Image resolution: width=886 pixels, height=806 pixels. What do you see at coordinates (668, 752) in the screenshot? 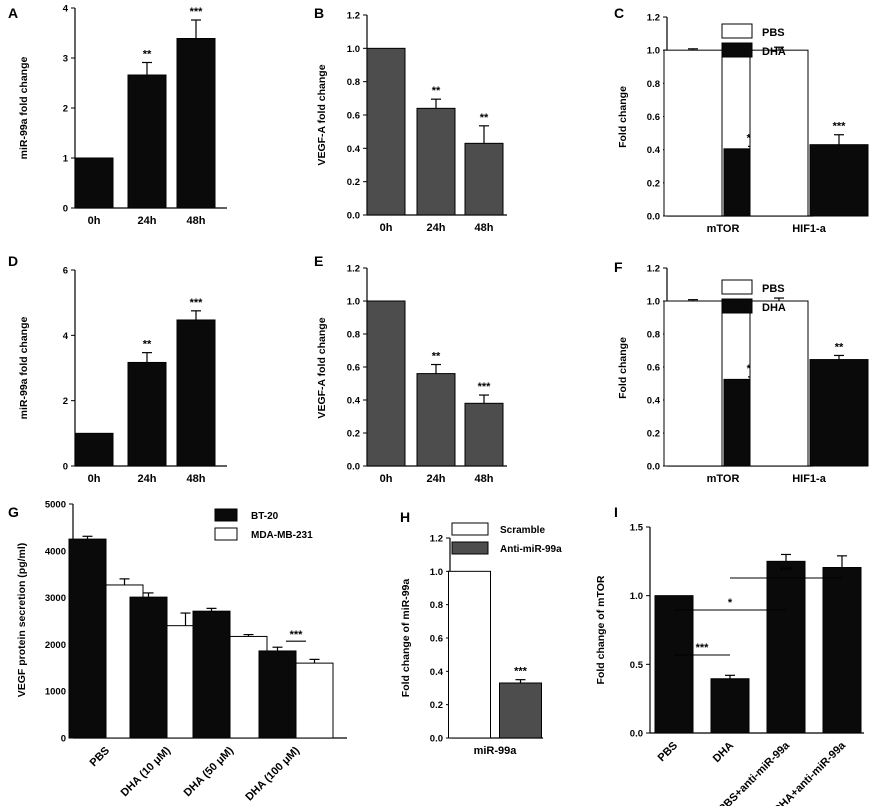
I see `category-label: PBS` at bounding box center [668, 752].